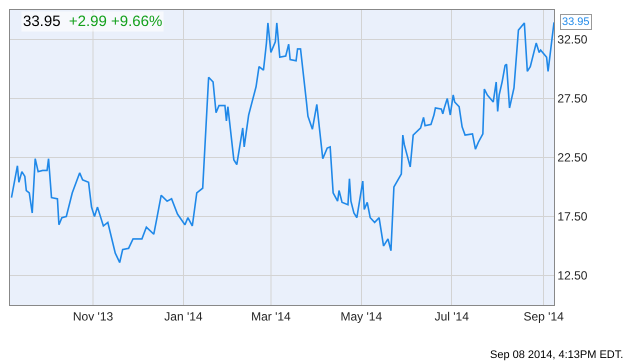  Describe the element at coordinates (572, 275) in the screenshot. I see `y-tick-label: 12.50` at that location.